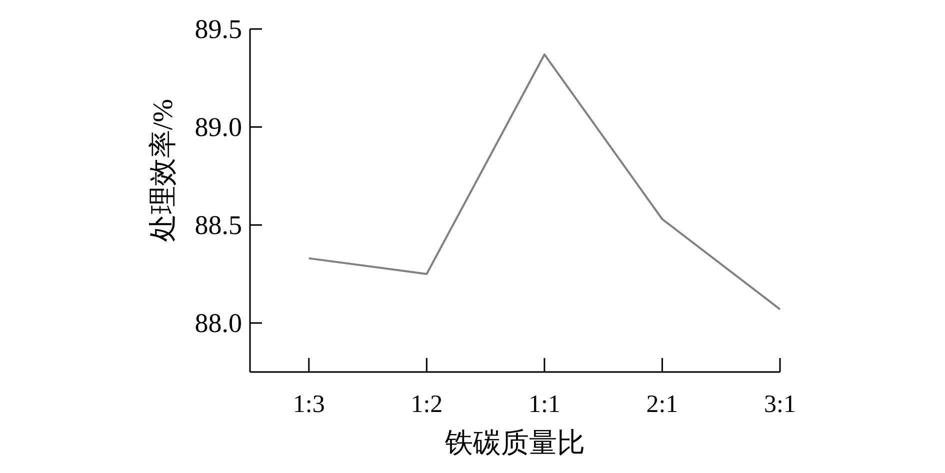  What do you see at coordinates (662, 404) in the screenshot?
I see `x-tick-label: 2:1` at bounding box center [662, 404].